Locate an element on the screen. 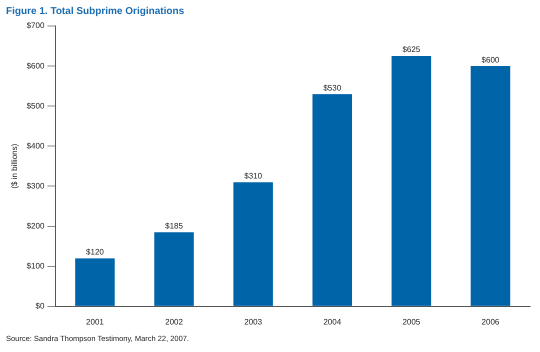  y-tick-label: $200 is located at coordinates (35, 225).